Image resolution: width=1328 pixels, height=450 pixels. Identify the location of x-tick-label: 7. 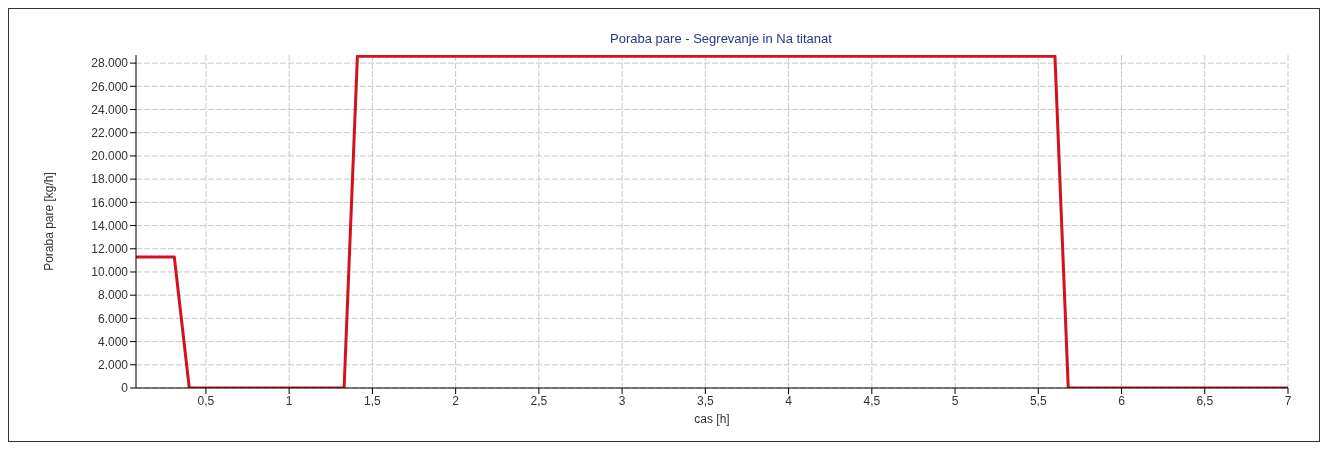
(1288, 400).